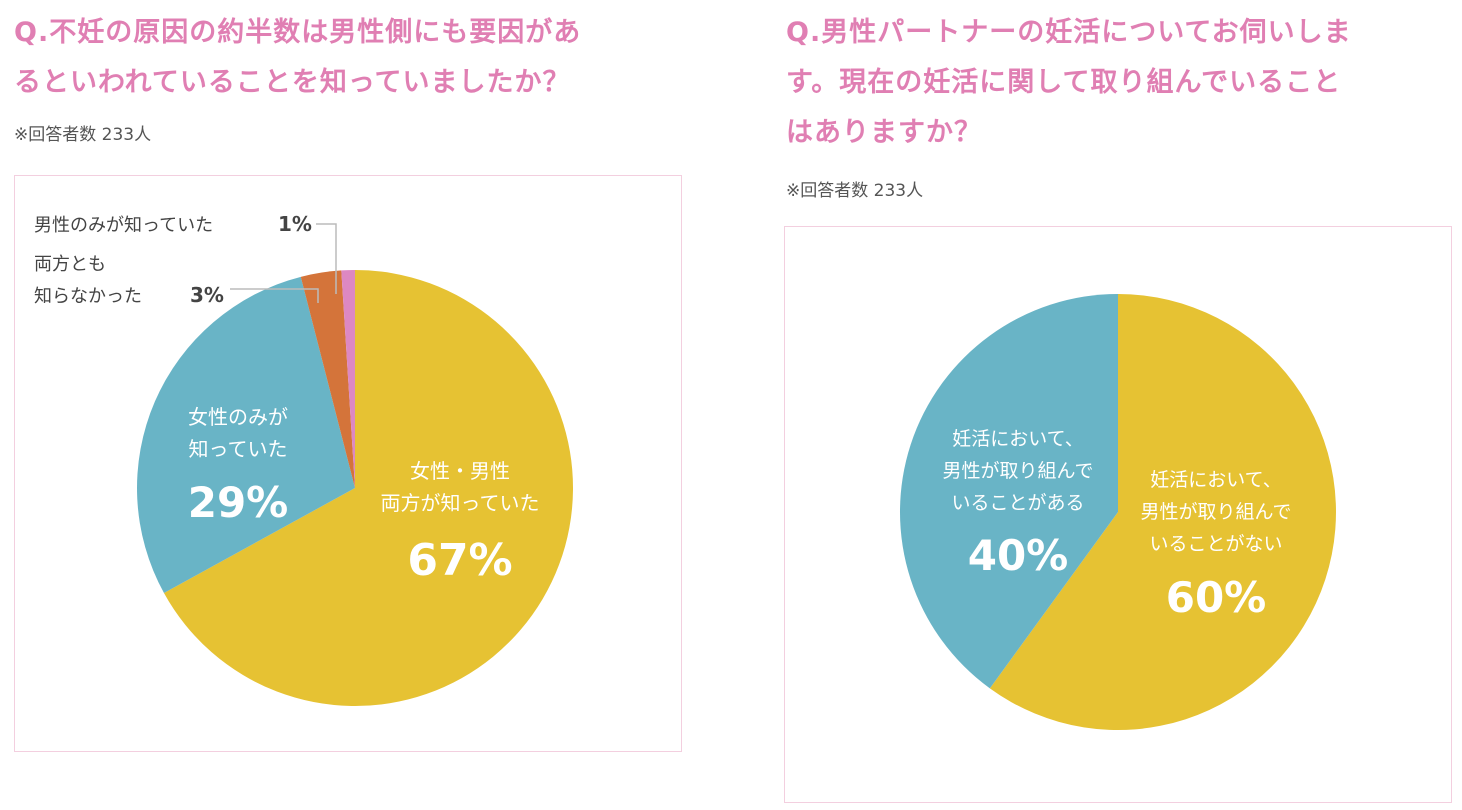 The width and height of the screenshot is (1462, 810). What do you see at coordinates (1216, 597) in the screenshot?
I see `slice-percent-label: 60%` at bounding box center [1216, 597].